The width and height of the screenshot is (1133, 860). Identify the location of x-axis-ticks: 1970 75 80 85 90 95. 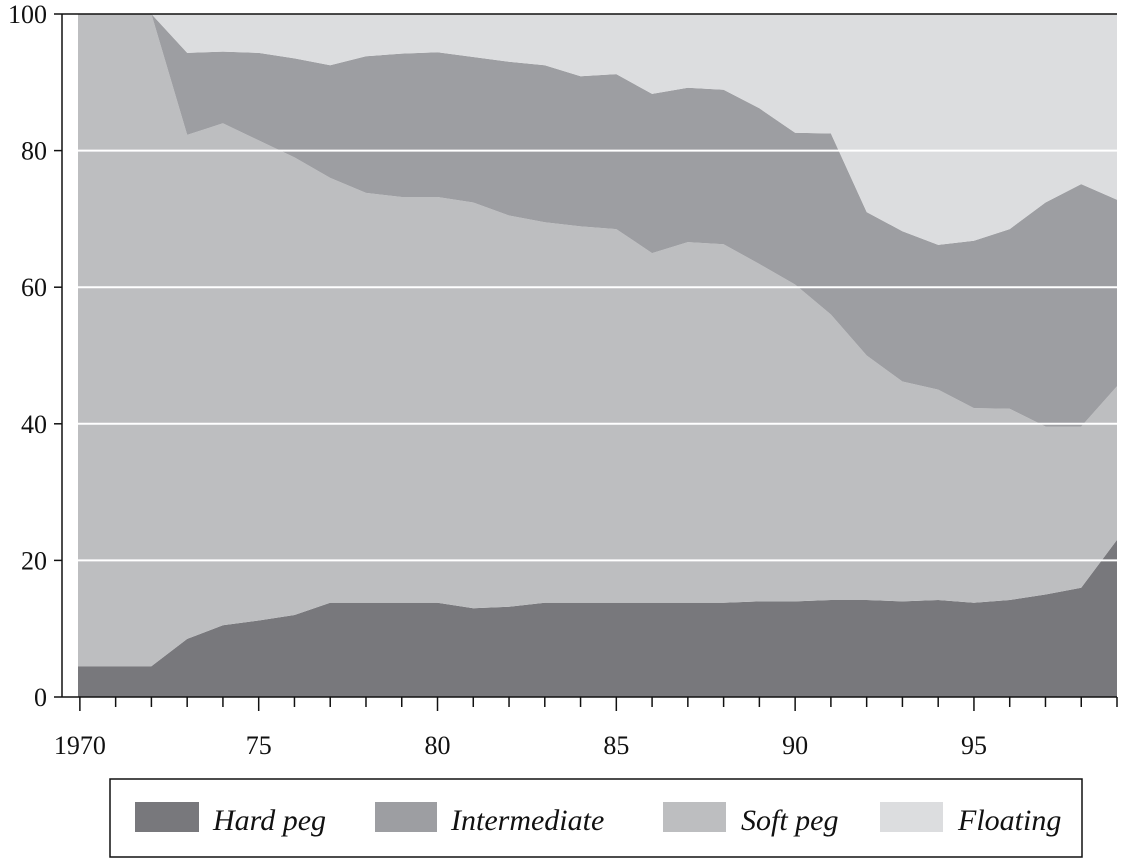
(586, 728).